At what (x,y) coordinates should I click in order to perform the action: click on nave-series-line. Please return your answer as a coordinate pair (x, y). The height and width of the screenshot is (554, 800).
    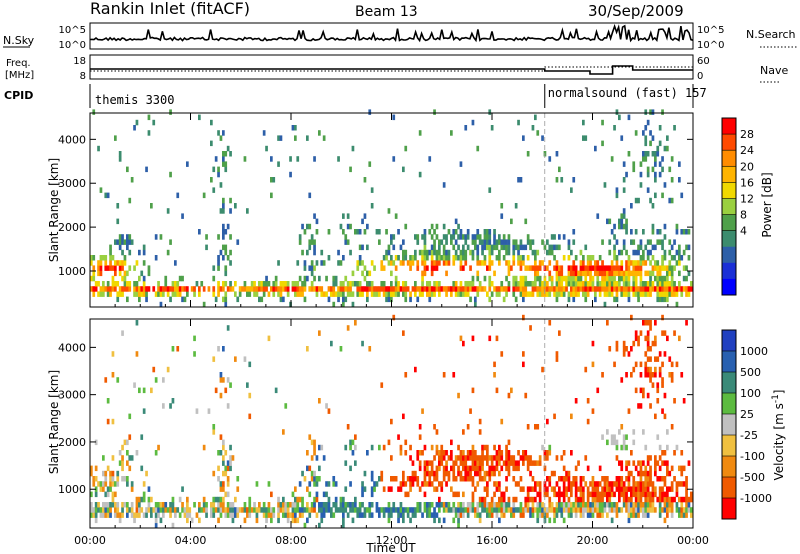
    Looking at the image, I should click on (391, 69).